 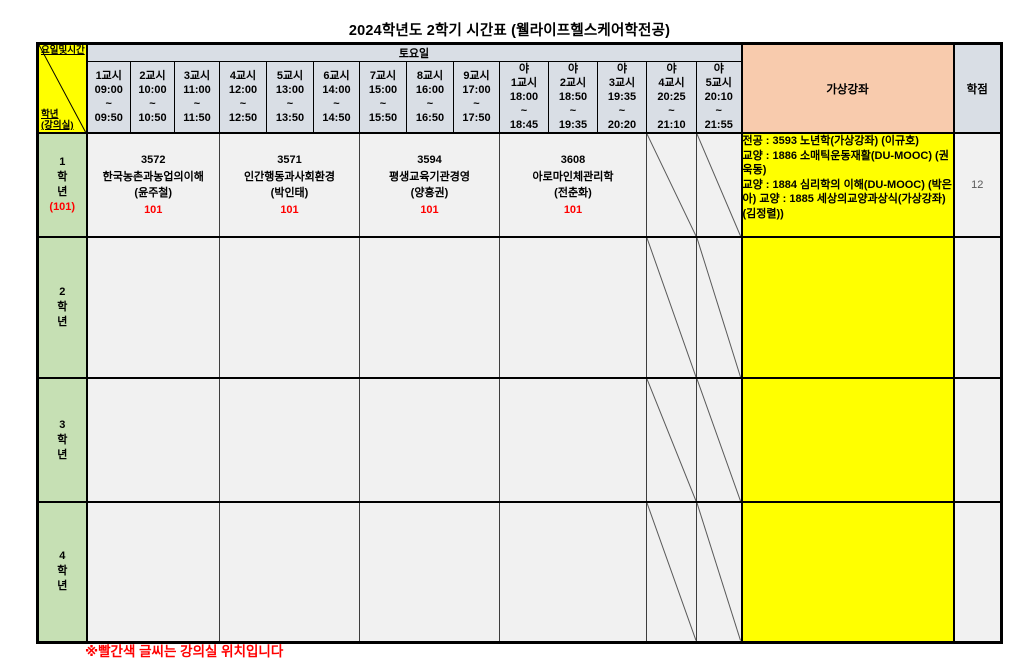 What do you see at coordinates (153, 184) in the screenshot?
I see `course-cell-3572: 3572 한국농촌과농업의이해 (윤주철) 101` at bounding box center [153, 184].